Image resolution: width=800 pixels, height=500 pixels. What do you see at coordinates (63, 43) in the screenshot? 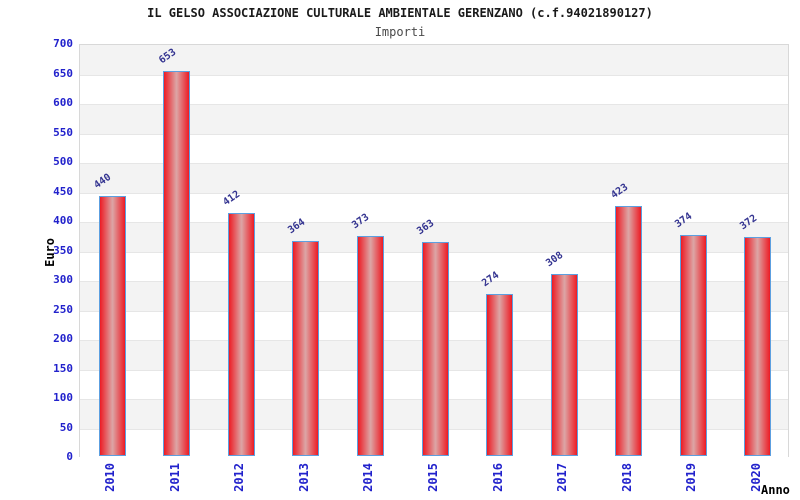
I see `y-tick-label: 700` at bounding box center [63, 43].